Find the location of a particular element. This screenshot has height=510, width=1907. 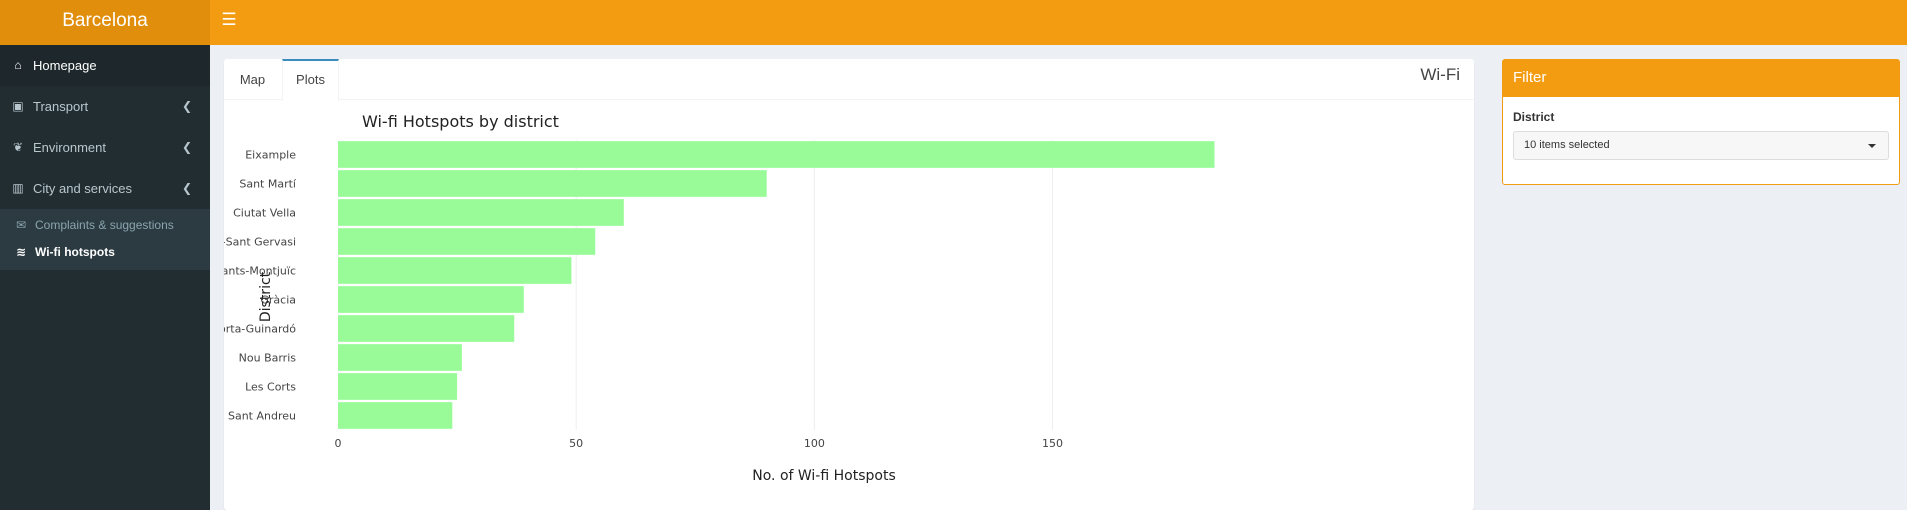

sidebar-subitem-label: Complaints & suggestions is located at coordinates (104, 225).